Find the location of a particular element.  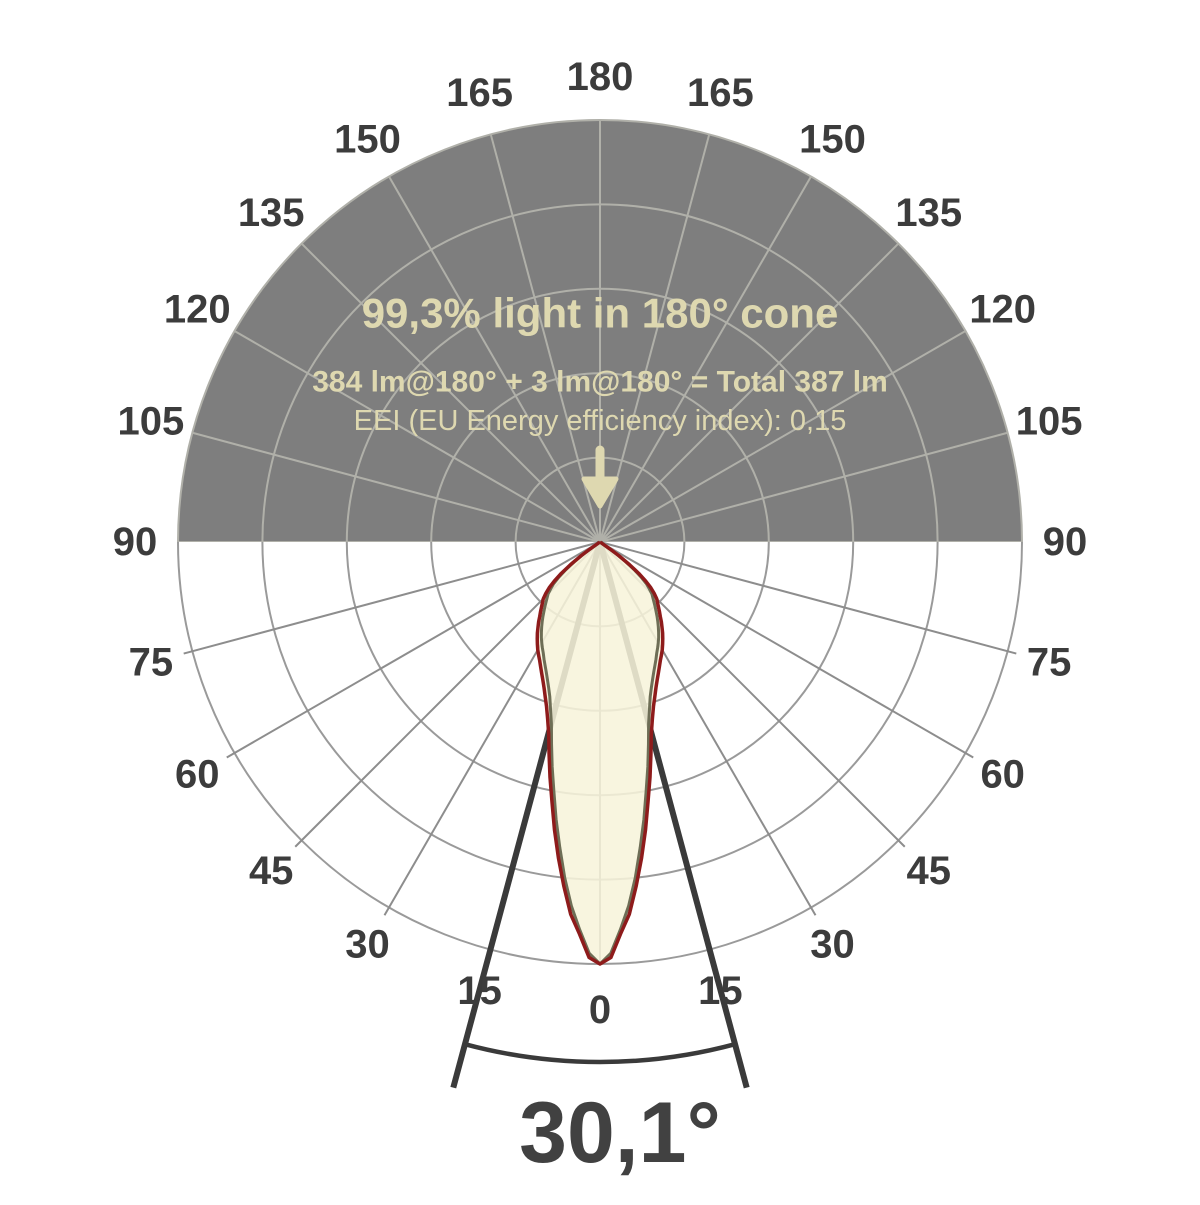

down-arrow-head is located at coordinates (600, 492).